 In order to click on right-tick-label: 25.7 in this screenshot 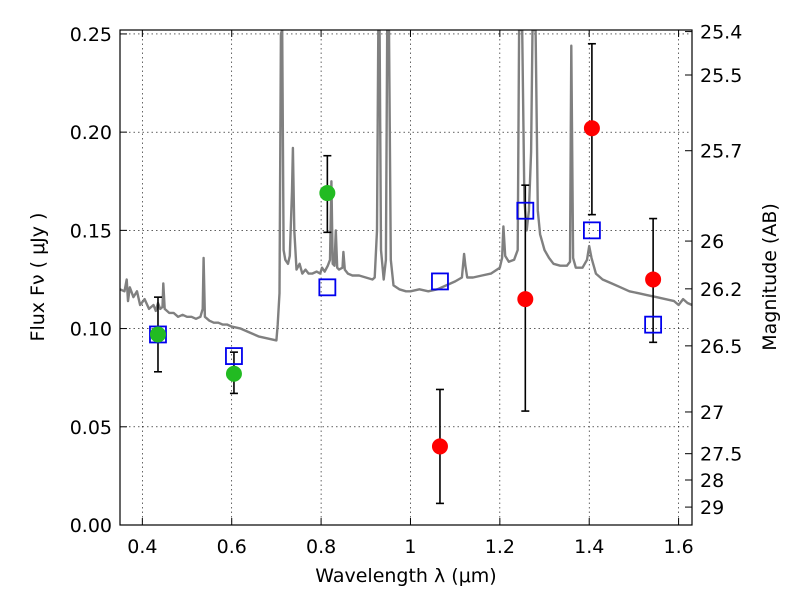, I will do `click(721, 152)`.